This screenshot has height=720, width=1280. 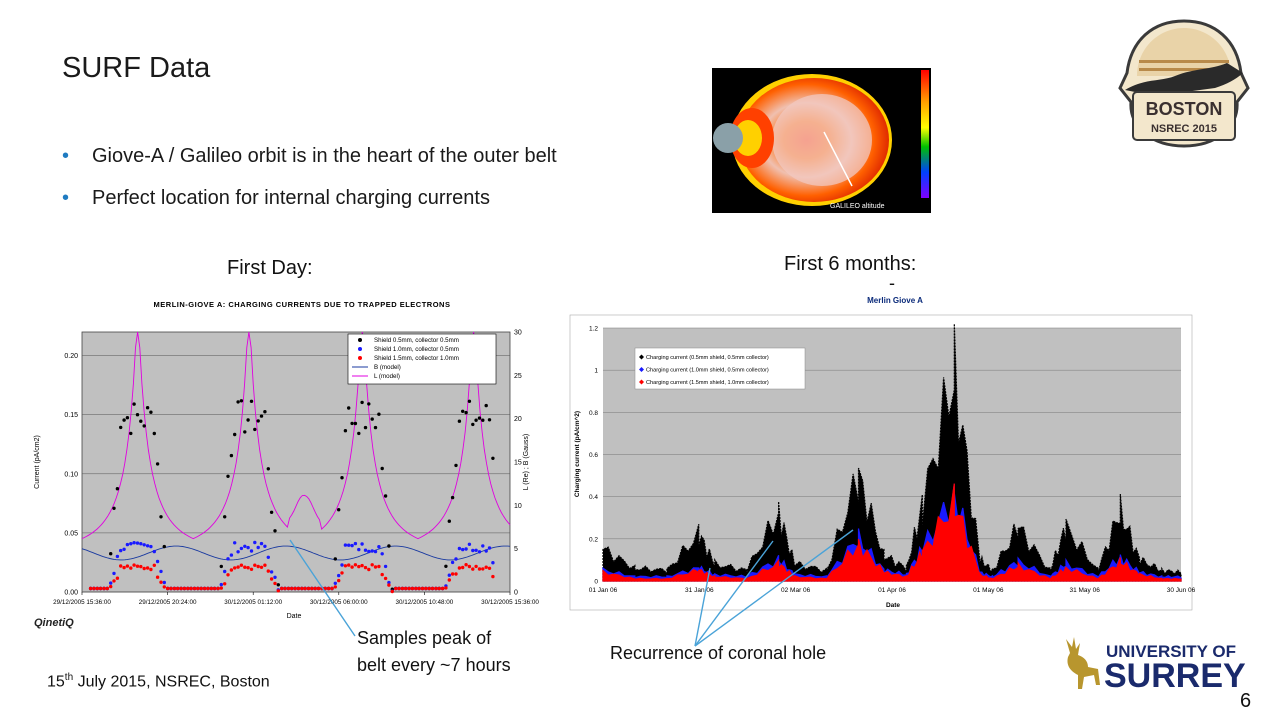 I want to click on chart1-legend-label: L (model), so click(x=387, y=376).